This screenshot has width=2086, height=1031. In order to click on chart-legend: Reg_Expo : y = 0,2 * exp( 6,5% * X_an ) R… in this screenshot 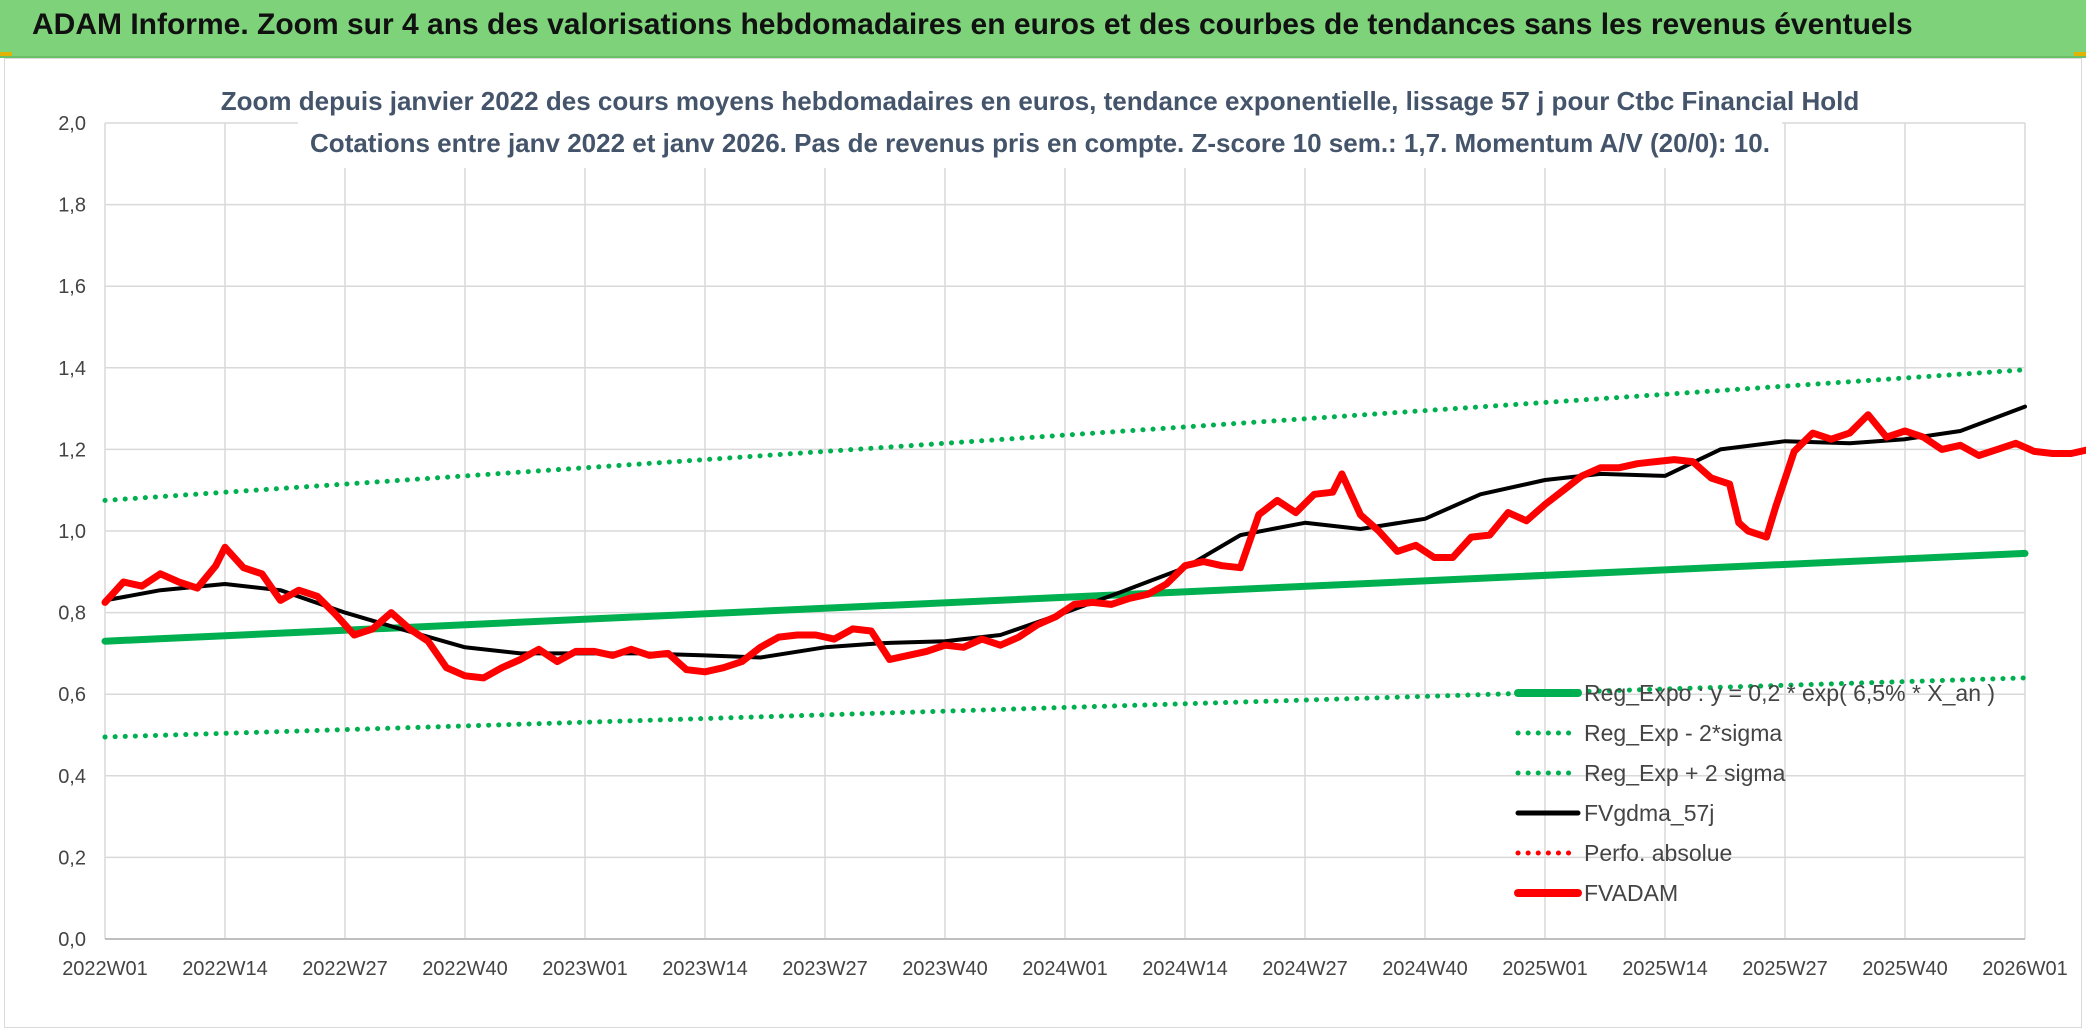, I will do `click(1754, 793)`.